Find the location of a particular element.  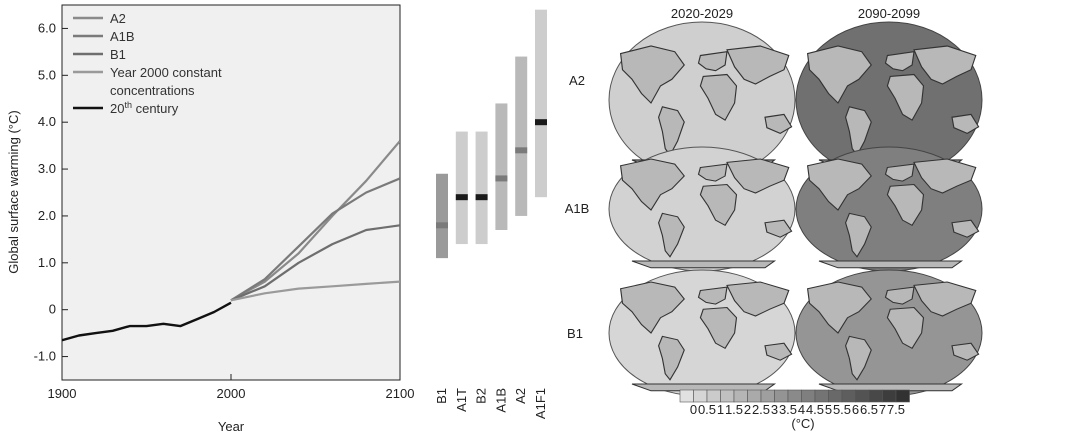

legend-label: 20th century is located at coordinates (144, 108).